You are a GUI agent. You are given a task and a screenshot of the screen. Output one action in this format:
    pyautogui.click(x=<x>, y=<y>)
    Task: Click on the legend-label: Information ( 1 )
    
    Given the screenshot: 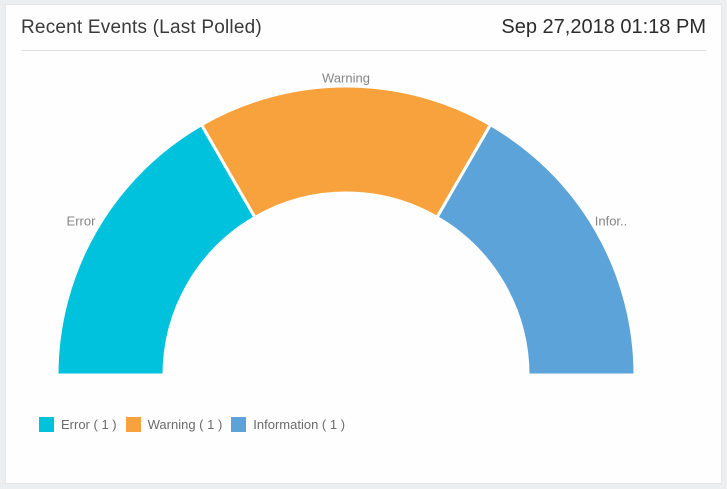 What is the action you would take?
    pyautogui.click(x=299, y=424)
    